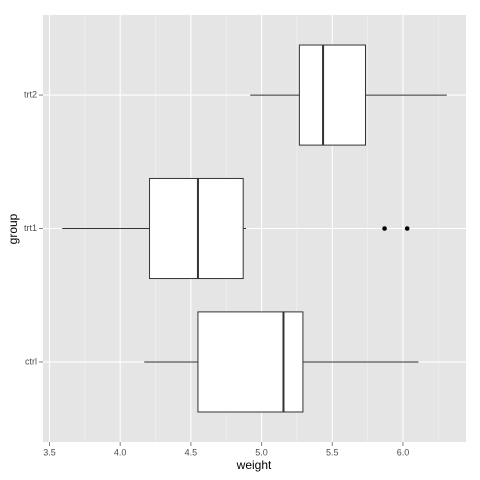  I want to click on y-tick-label: trt1, so click(30, 228).